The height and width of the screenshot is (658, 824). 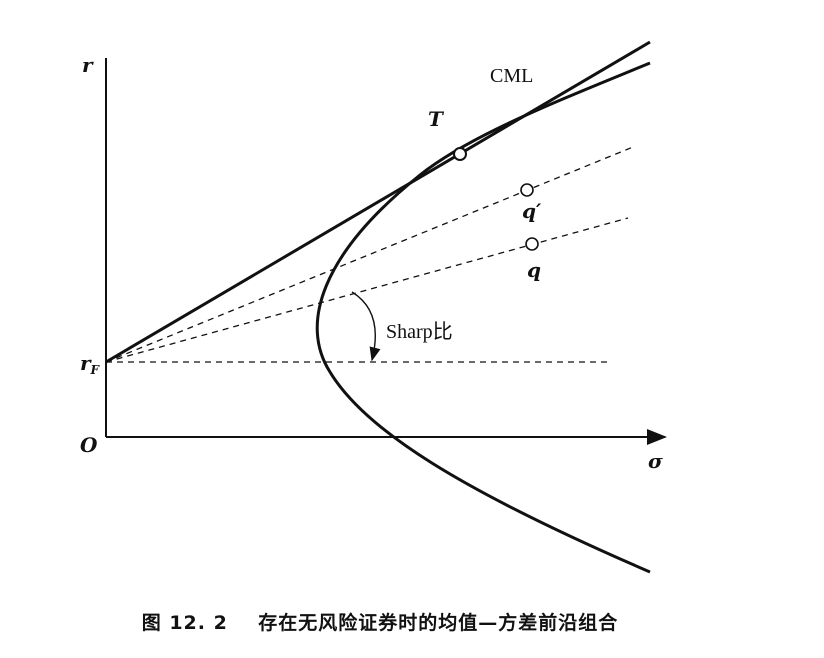 I want to click on sharpe-ratio-label: Sharp比, so click(x=419, y=331).